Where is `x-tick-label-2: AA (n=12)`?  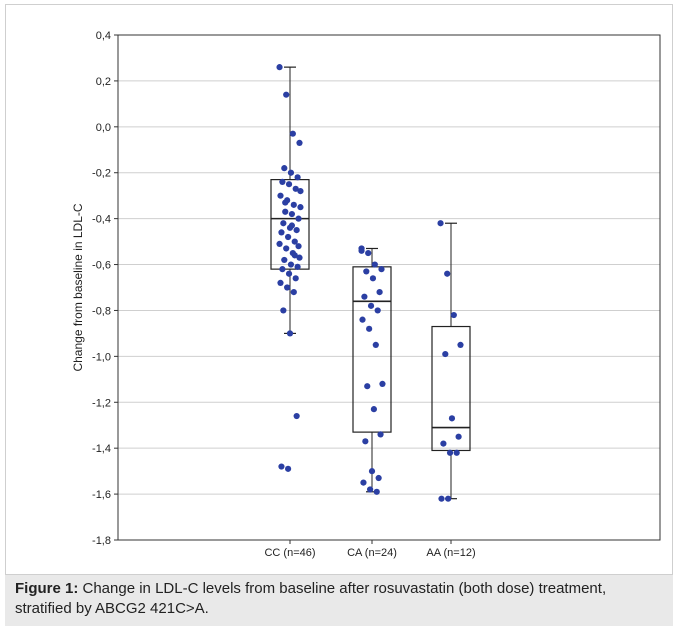
x-tick-label-2: AA (n=12) is located at coordinates (450, 553).